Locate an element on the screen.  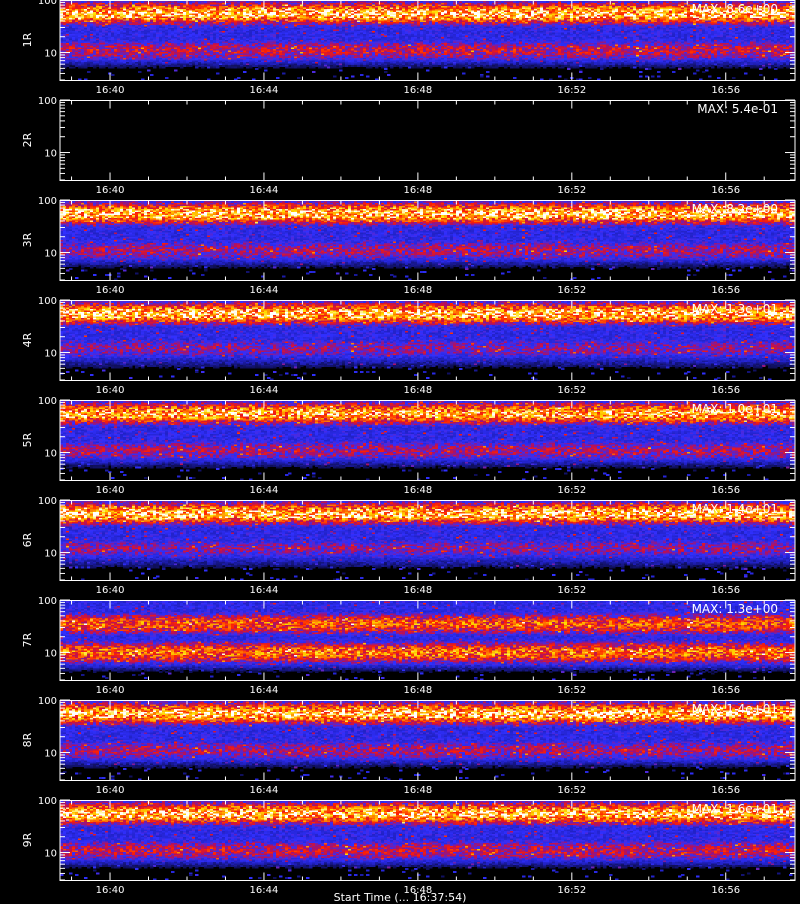
heatmap-1R is located at coordinates (427, 40).